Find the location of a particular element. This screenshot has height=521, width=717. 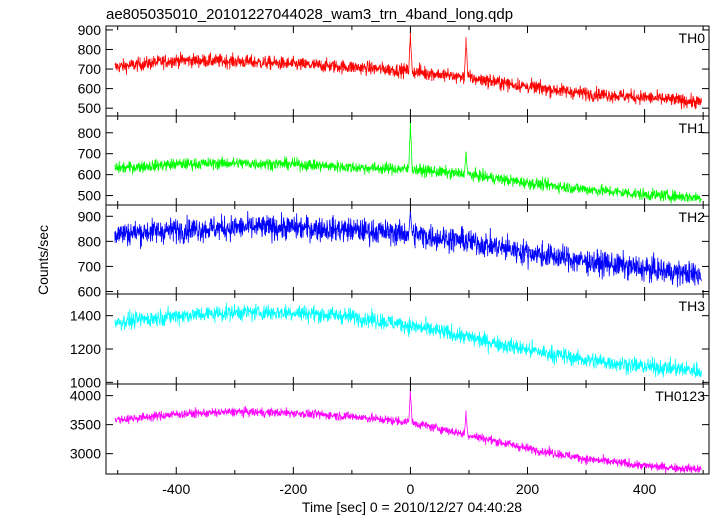

series-label-th1: TH1 is located at coordinates (692, 128).